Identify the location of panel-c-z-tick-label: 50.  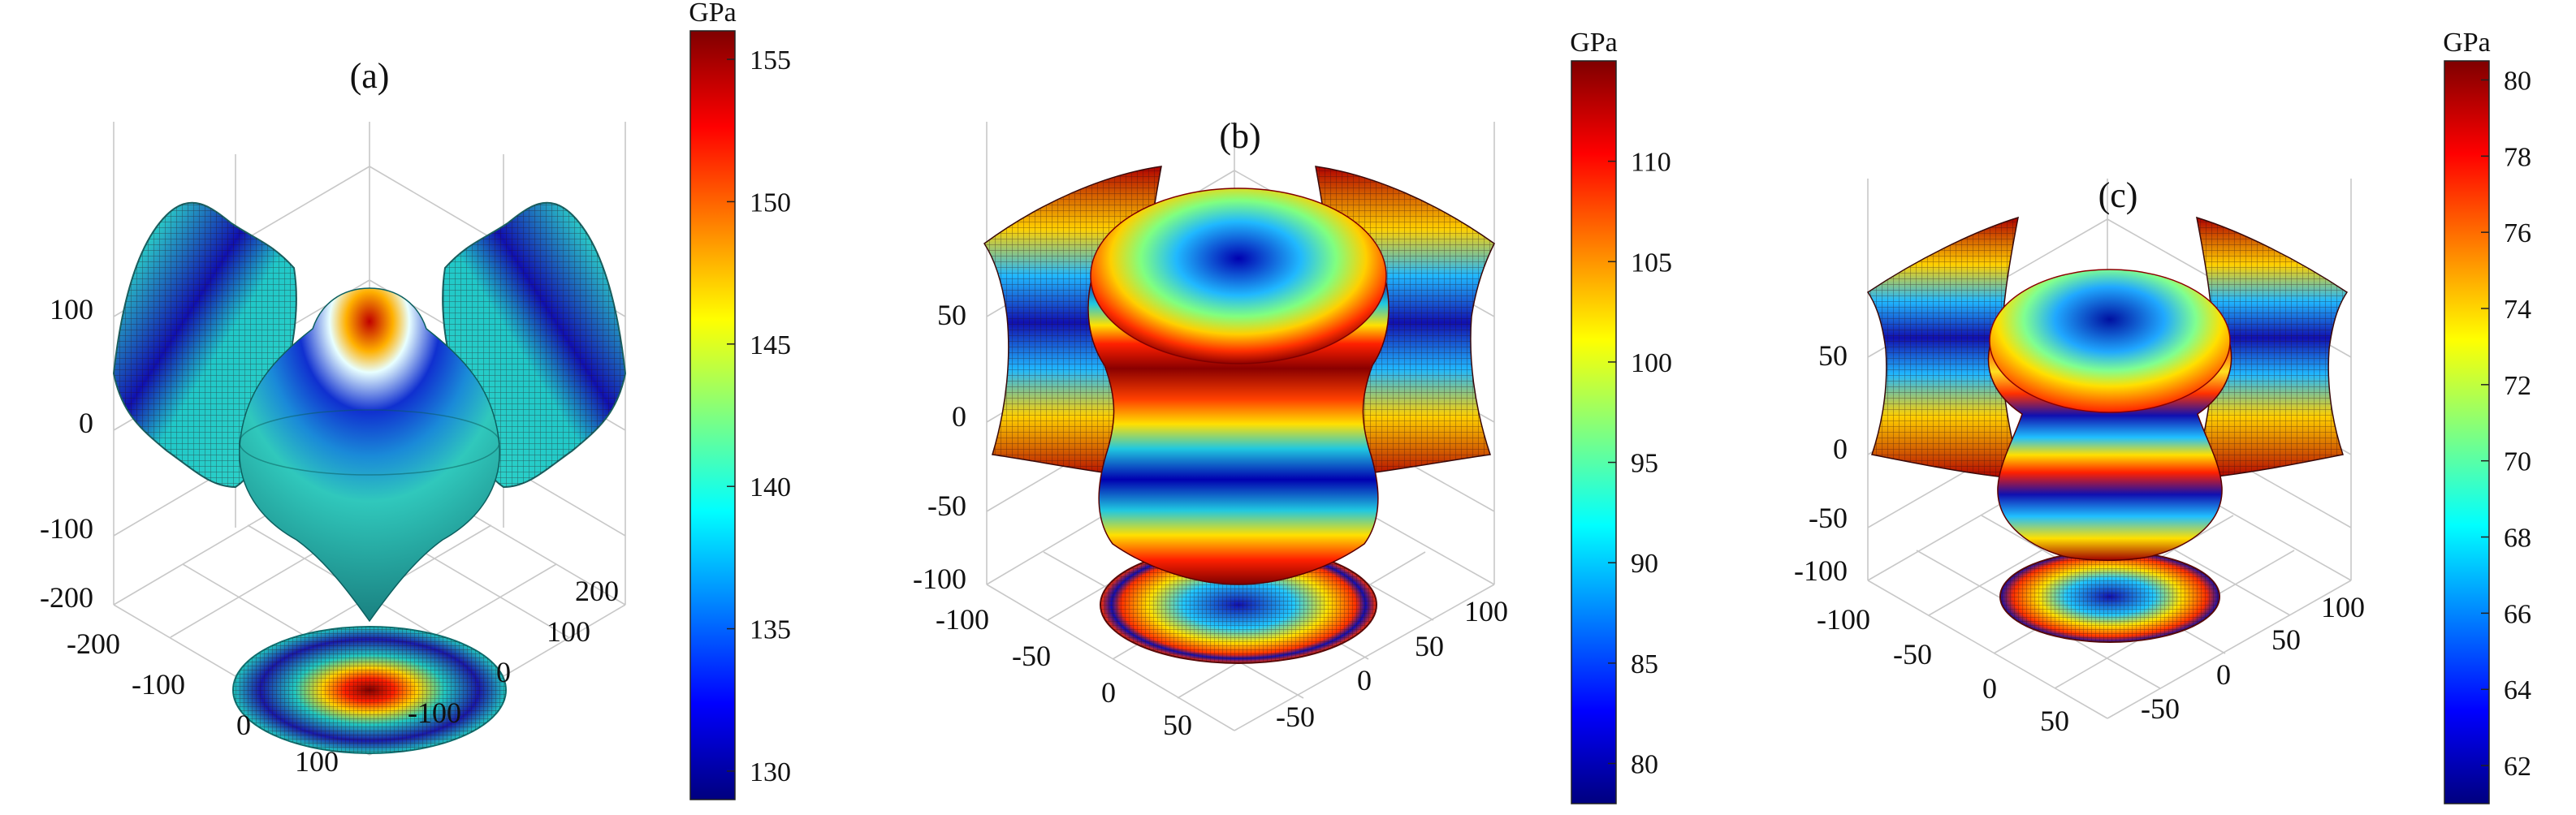
(1833, 355).